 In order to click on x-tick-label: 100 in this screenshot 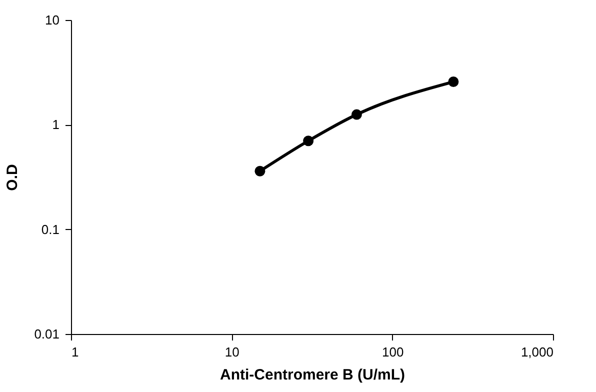, I will do `click(393, 352)`.